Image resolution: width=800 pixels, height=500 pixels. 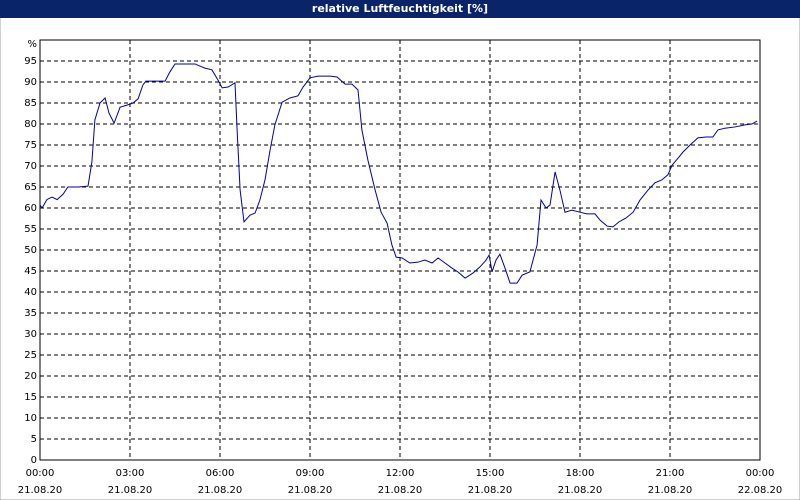 What do you see at coordinates (30, 397) in the screenshot?
I see `y-tick-label: 15` at bounding box center [30, 397].